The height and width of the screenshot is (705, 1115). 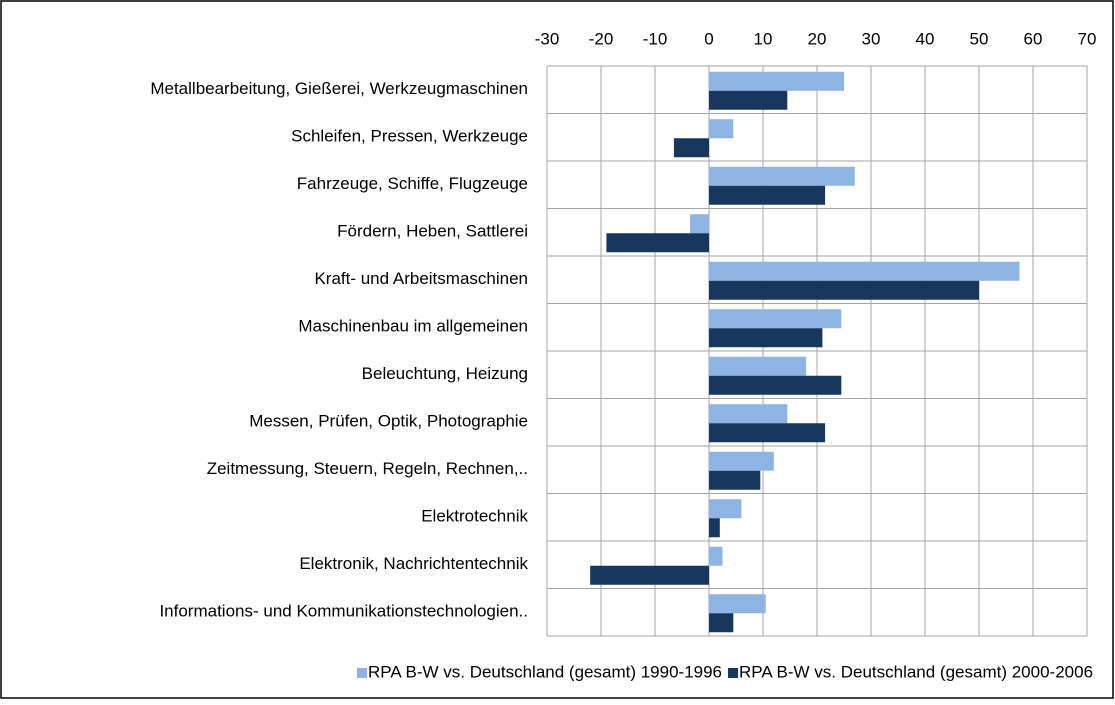 What do you see at coordinates (979, 38) in the screenshot?
I see `x-tick-label: 50` at bounding box center [979, 38].